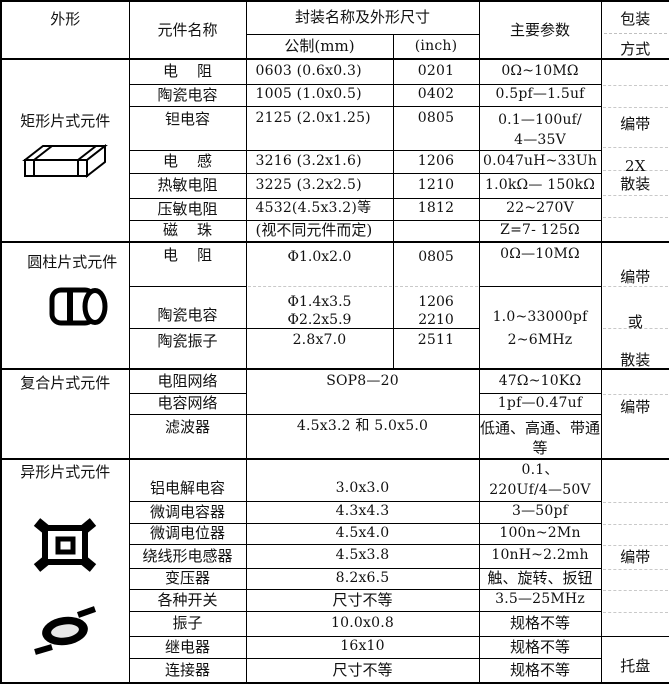  I want to click on header-packing-line1: 包装, so click(635, 19).